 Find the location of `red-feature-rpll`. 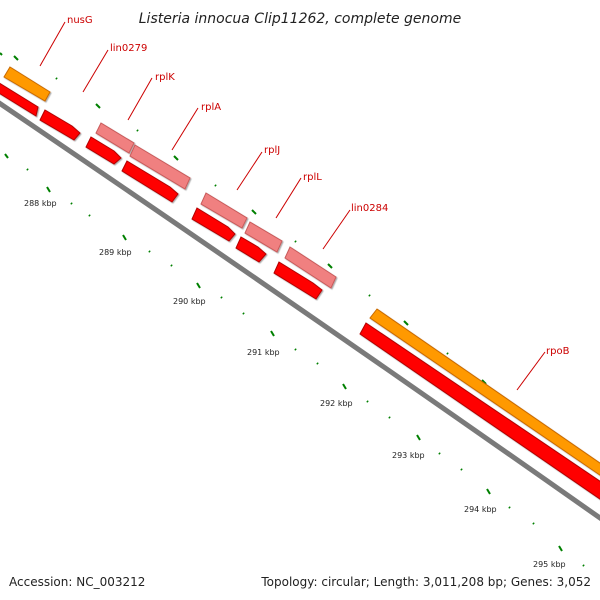

red-feature-rpll is located at coordinates (251, 249).